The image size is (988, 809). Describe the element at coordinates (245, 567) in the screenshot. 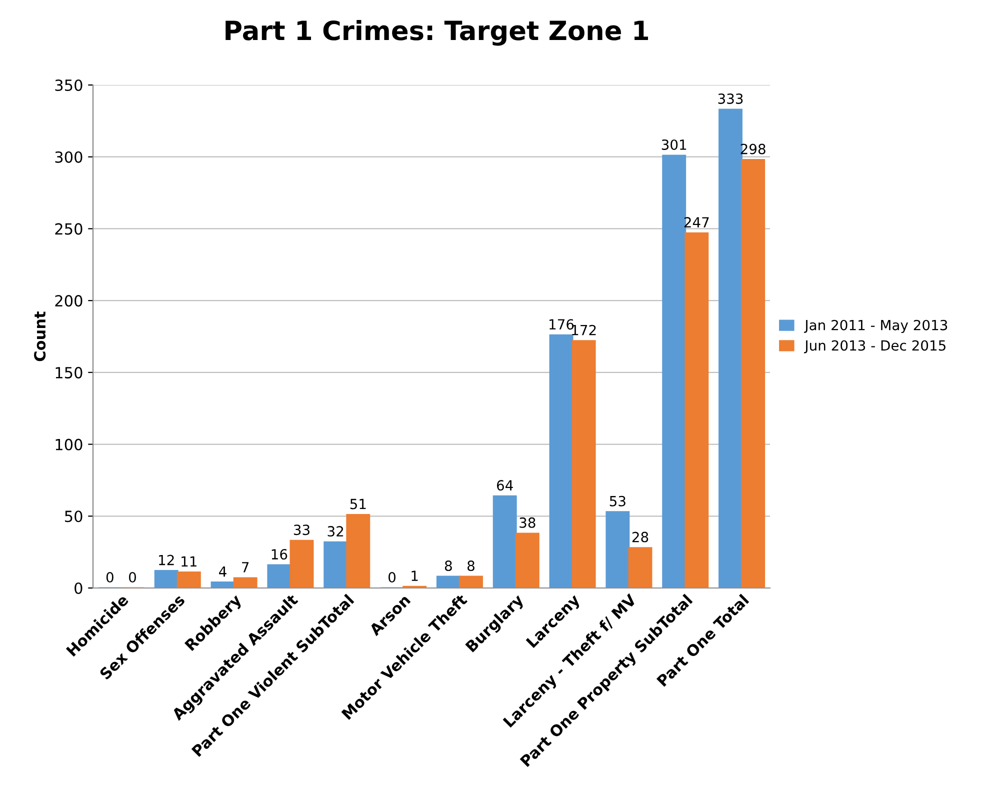

I see `data-label: 7` at that location.